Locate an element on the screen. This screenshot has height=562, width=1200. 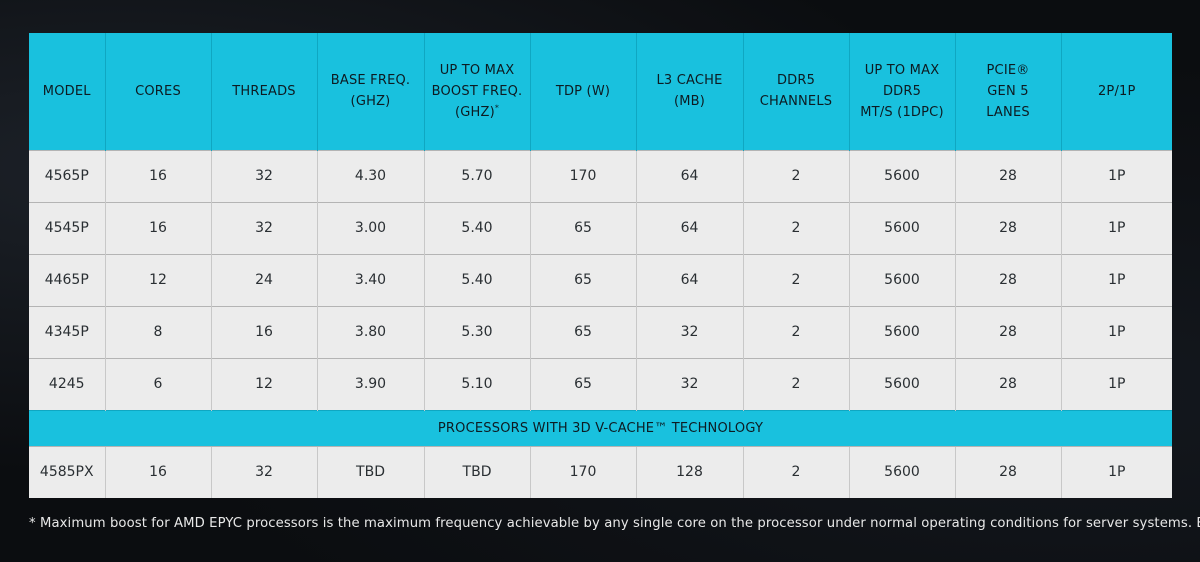
table-cell: 3.40 is located at coordinates (370, 279).